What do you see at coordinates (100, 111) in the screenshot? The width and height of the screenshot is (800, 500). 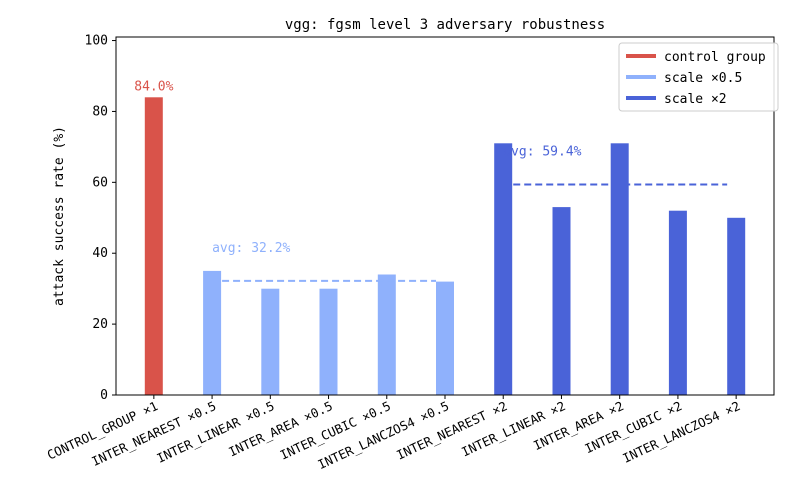 I see `y-tick-label: 80` at bounding box center [100, 111].